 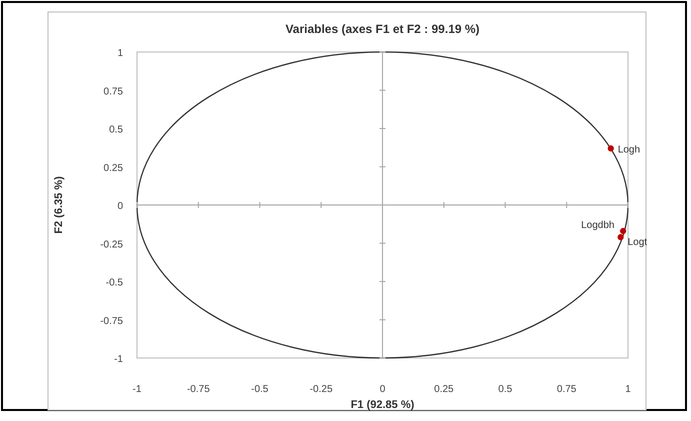 I want to click on x-tick-label: -0.25, so click(x=321, y=389).